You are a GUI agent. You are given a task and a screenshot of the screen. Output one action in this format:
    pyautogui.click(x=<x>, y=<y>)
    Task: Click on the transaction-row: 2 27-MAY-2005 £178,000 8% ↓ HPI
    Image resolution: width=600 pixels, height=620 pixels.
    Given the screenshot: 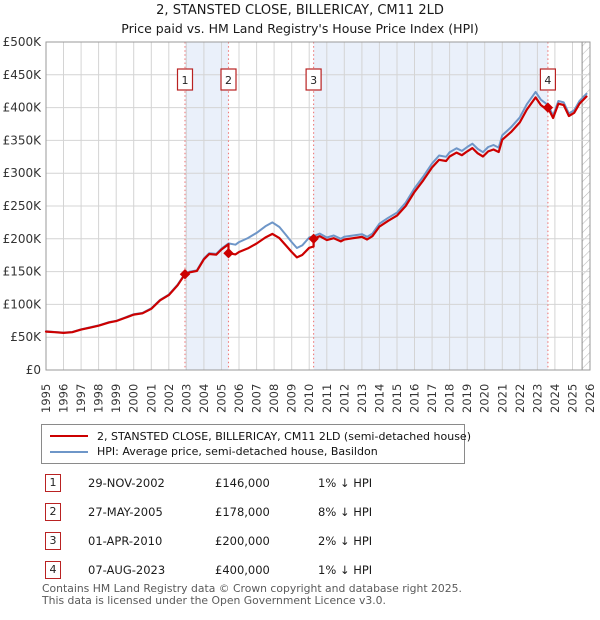 What is the action you would take?
    pyautogui.click(x=305, y=513)
    